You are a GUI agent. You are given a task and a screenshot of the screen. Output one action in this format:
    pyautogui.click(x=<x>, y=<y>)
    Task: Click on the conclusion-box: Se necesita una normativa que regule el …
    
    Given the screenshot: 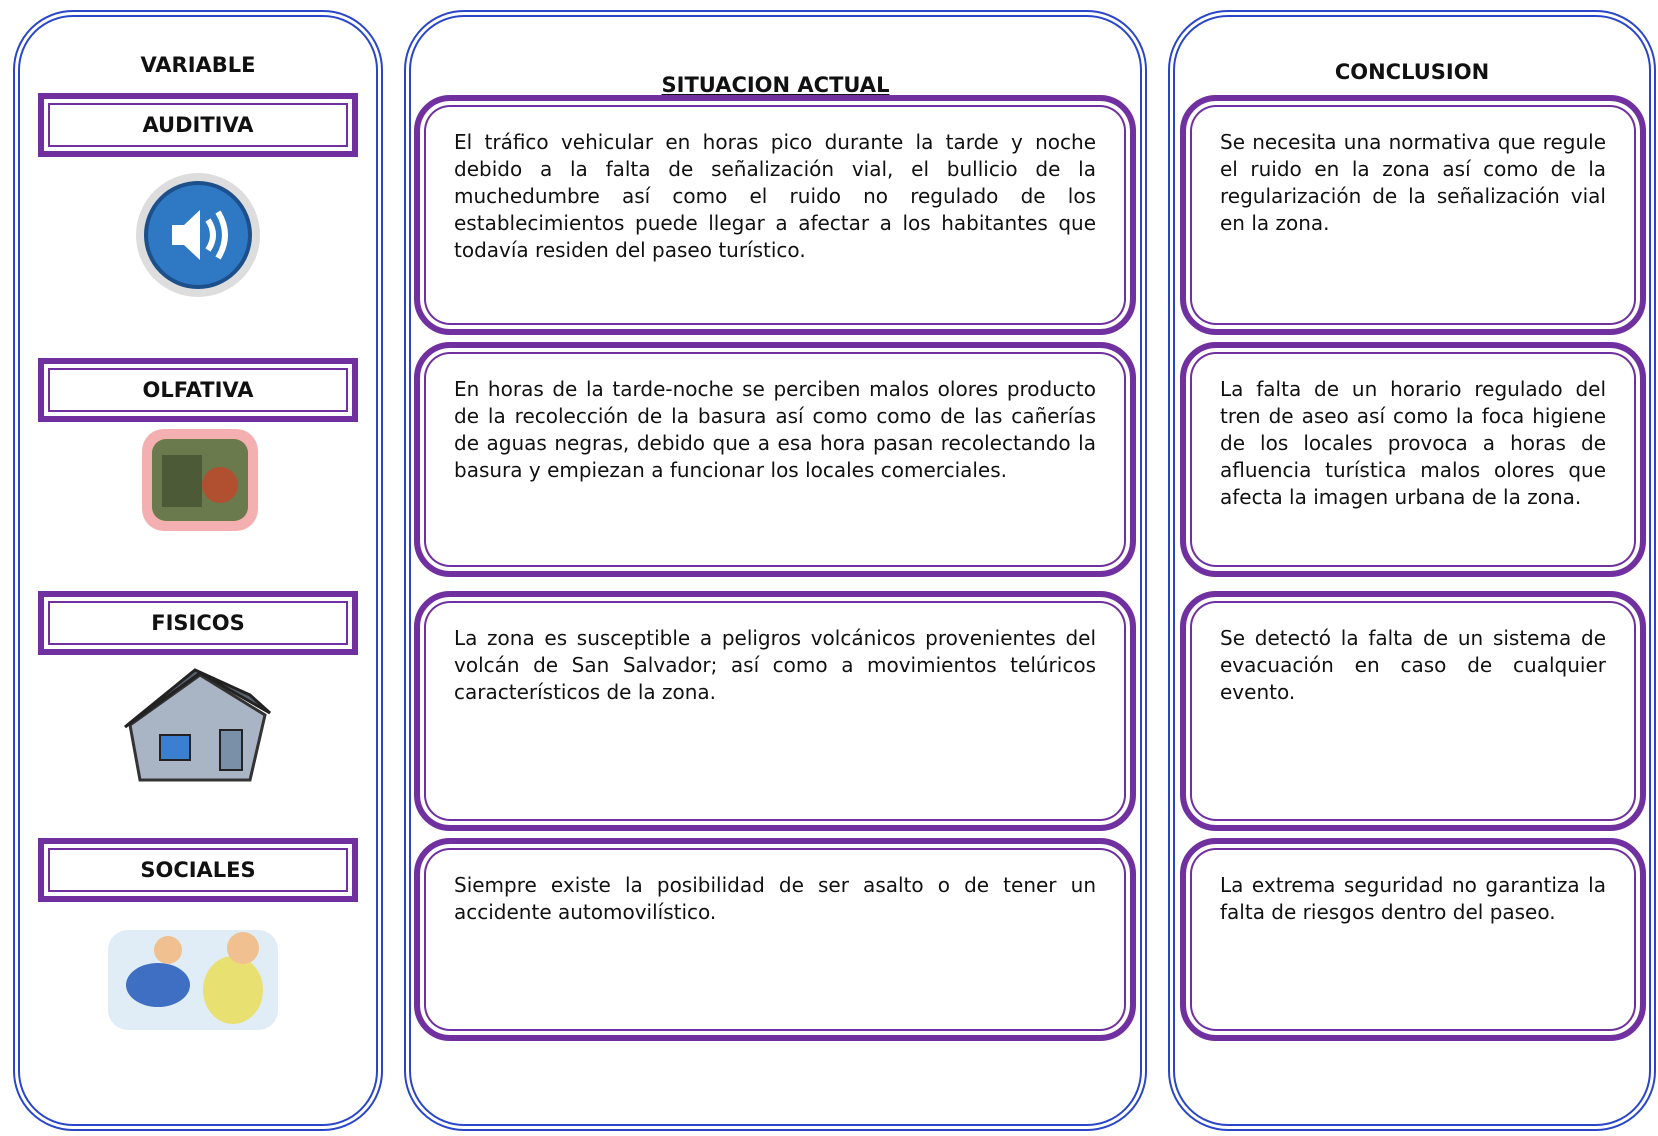 What is the action you would take?
    pyautogui.click(x=1413, y=215)
    